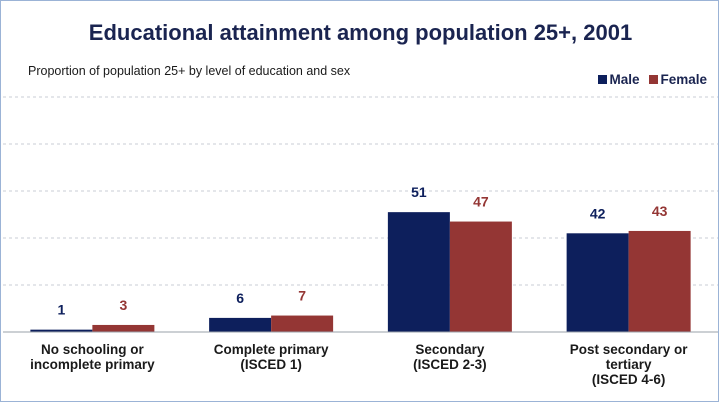 The image size is (721, 404). I want to click on category-label-line: (ISCED 4-6), so click(629, 379).